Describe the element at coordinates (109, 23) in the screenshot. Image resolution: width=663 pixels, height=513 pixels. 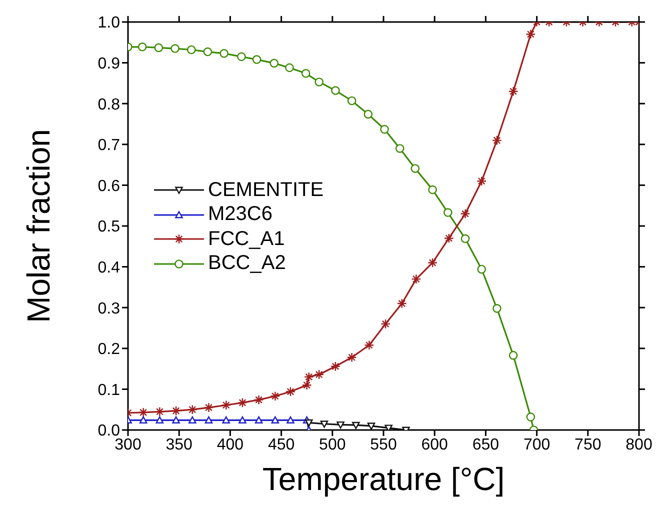
I see `y-tick-label: 1.0` at that location.